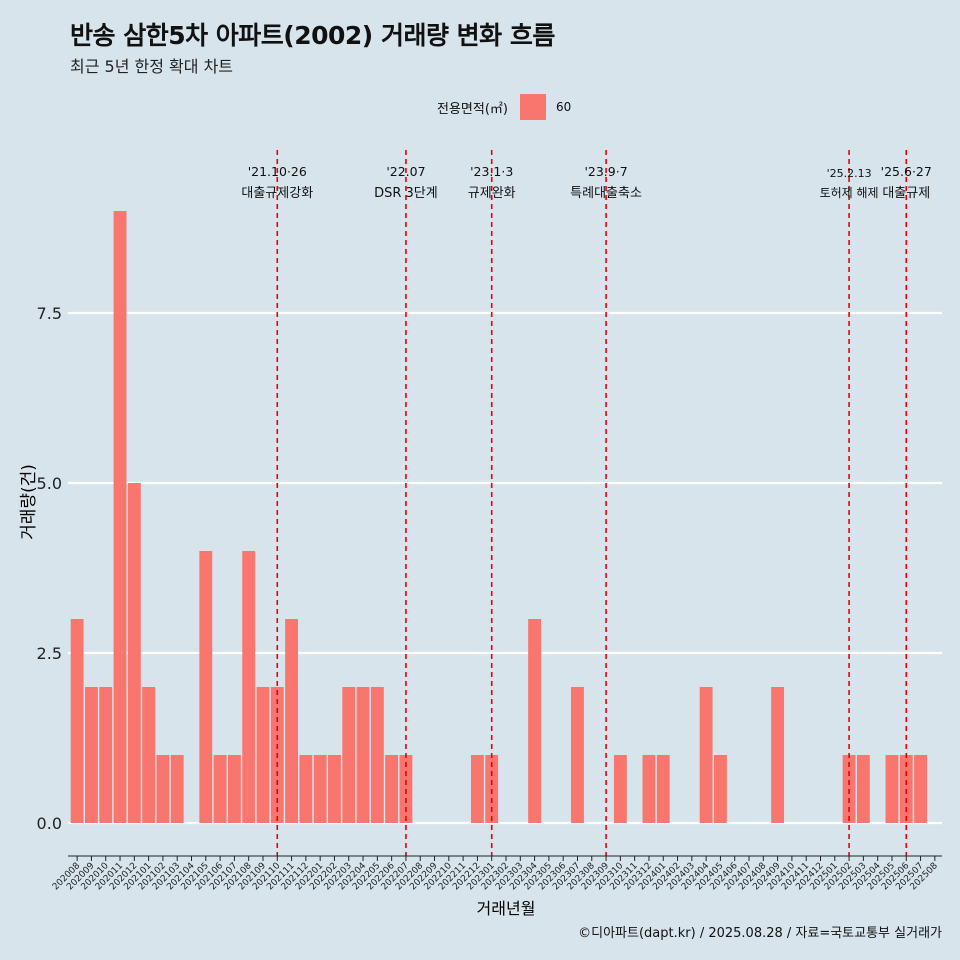 The height and width of the screenshot is (960, 960). I want to click on legend: 전용면적(㎡) 60, so click(504, 107).